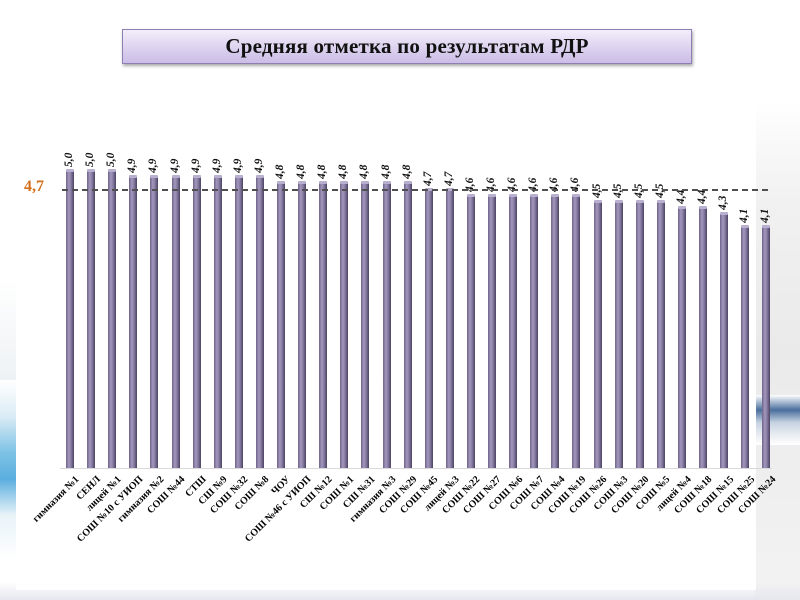 Image resolution: width=800 pixels, height=600 pixels. Describe the element at coordinates (8, 470) in the screenshot. I see `decorative-left-wave` at that location.